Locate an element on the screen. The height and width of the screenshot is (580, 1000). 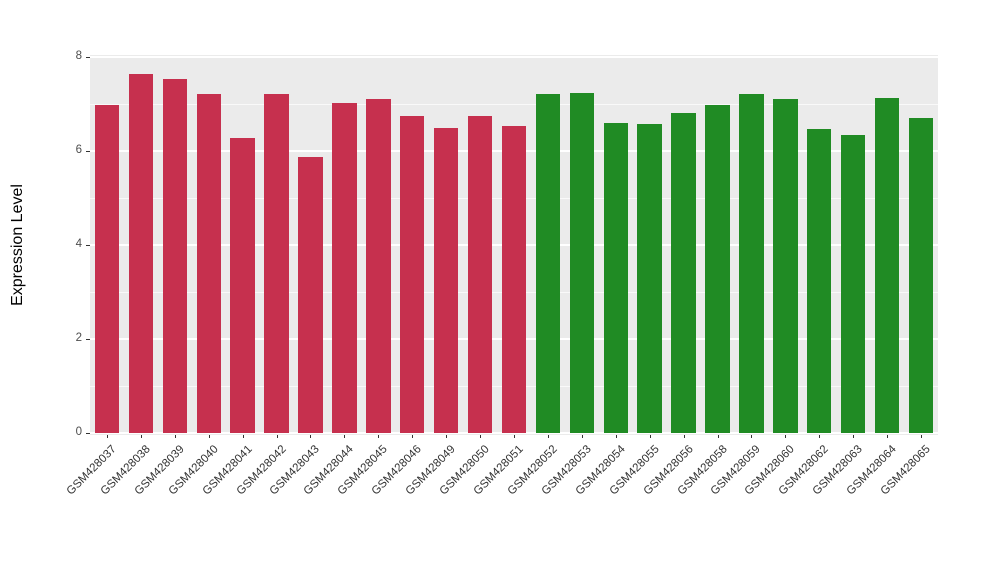
y-axis-title: Expression Level is located at coordinates (17, 245).